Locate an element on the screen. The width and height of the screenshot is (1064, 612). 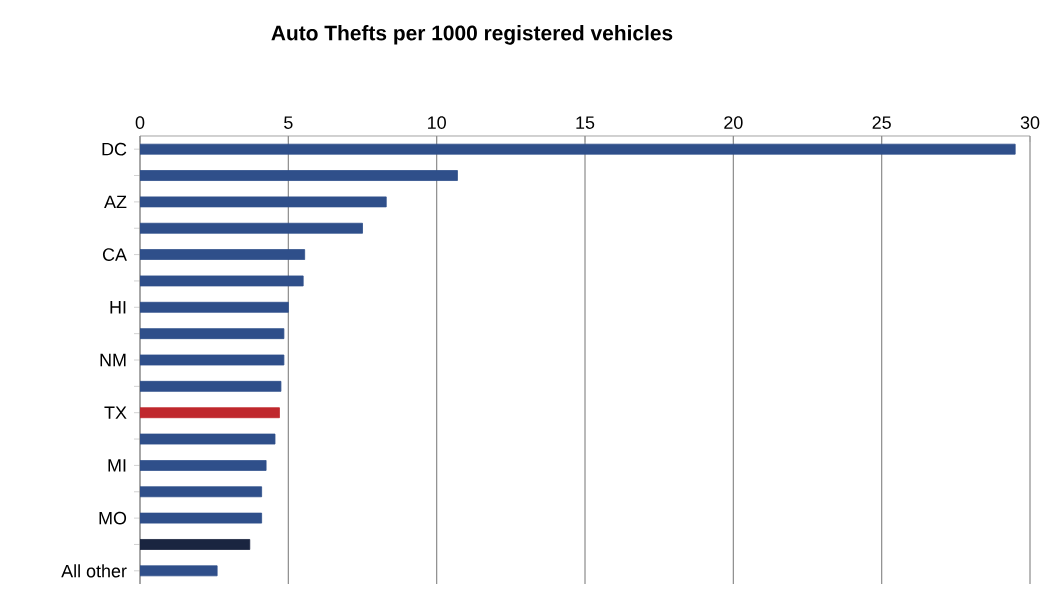
x-tick-label: 10 is located at coordinates (437, 122).